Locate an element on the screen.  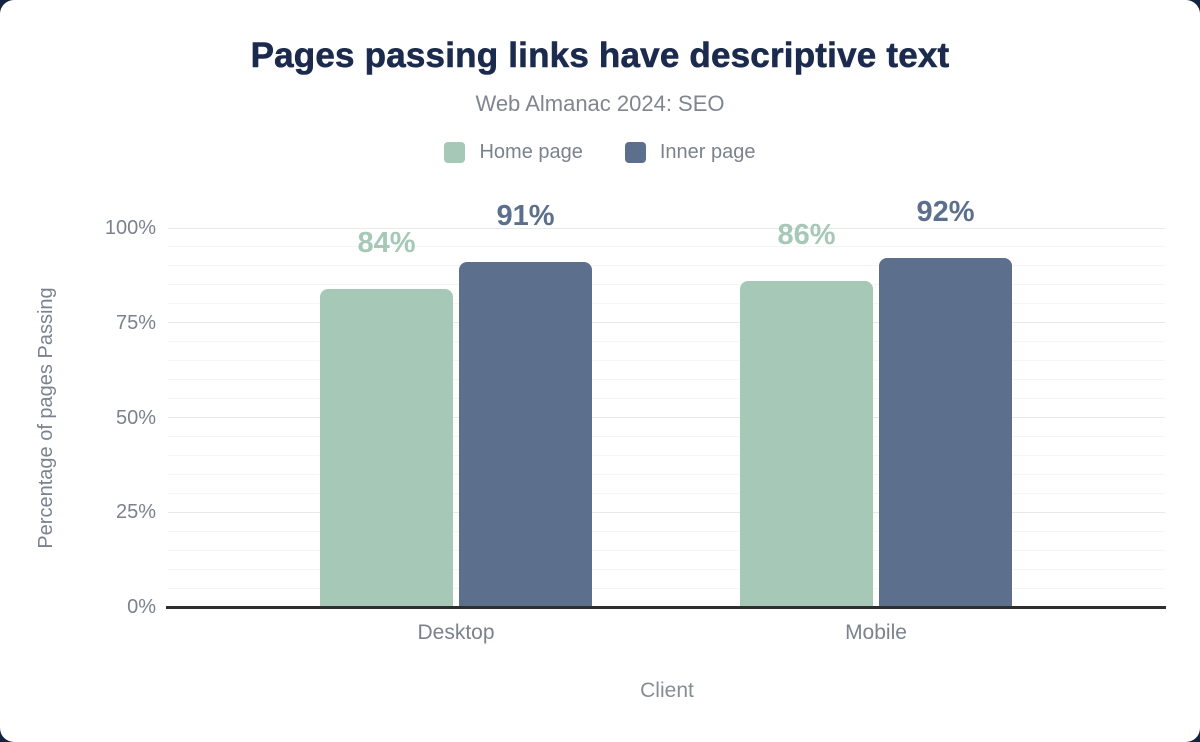
bar-data-label: 91% is located at coordinates (525, 216).